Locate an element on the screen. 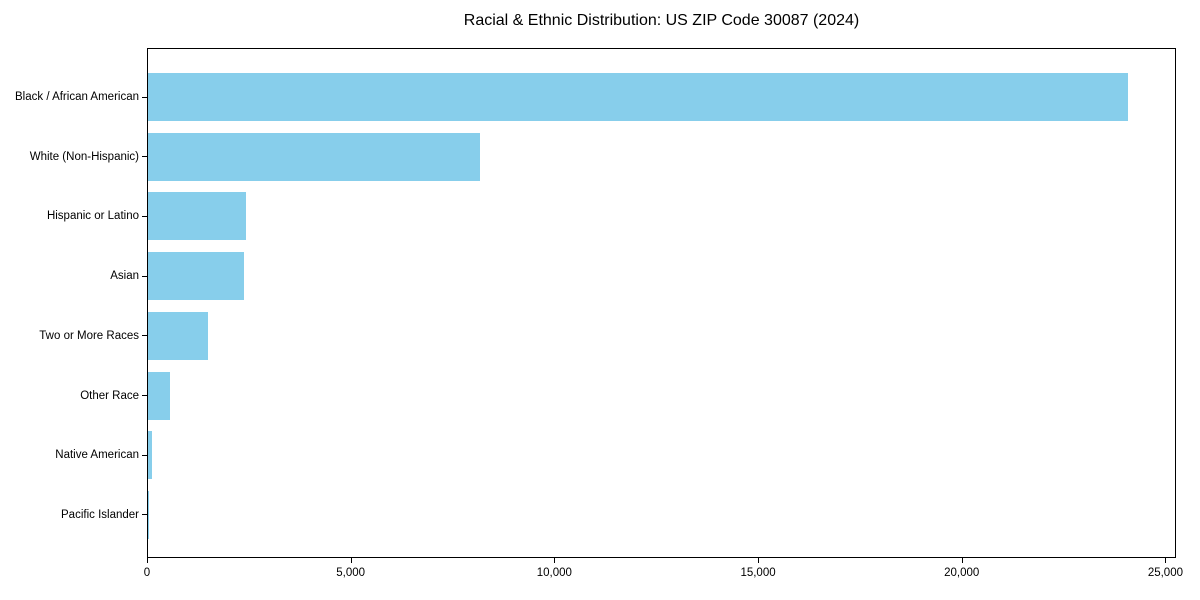  x-tick-label: 0 is located at coordinates (147, 573).